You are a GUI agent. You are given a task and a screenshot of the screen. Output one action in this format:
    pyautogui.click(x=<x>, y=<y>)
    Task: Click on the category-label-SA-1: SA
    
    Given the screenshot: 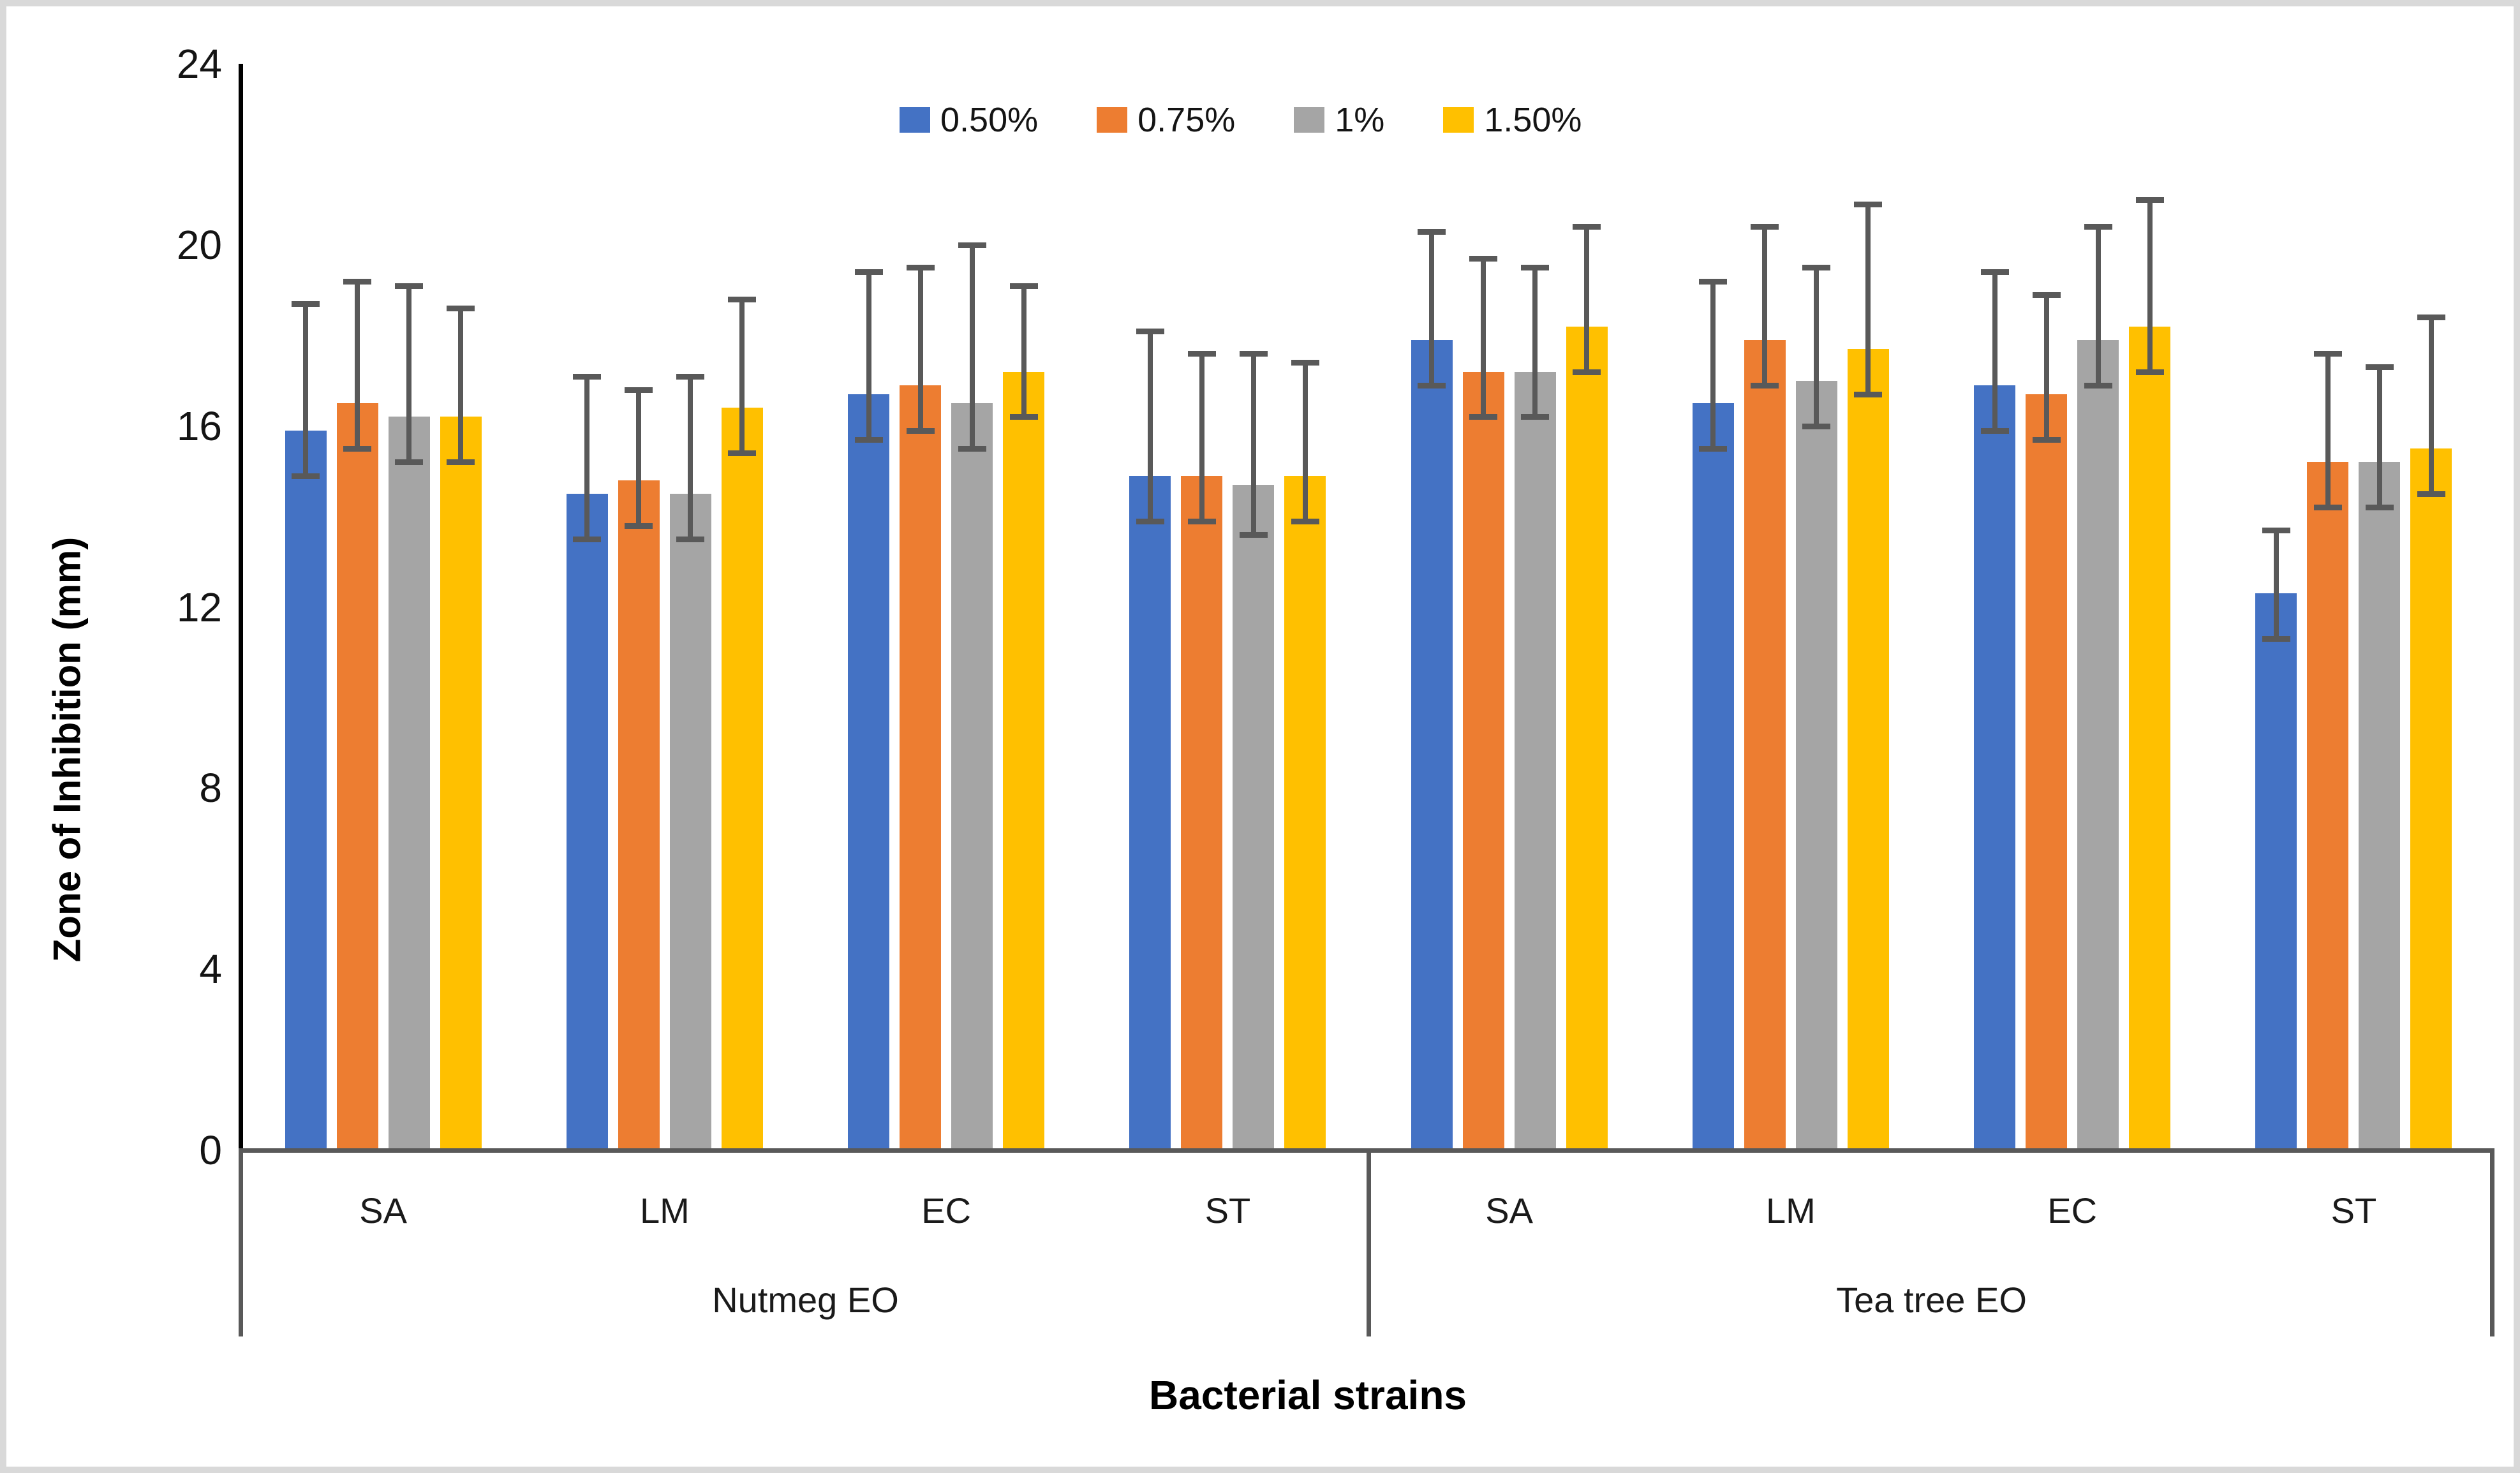 What is the action you would take?
    pyautogui.click(x=1509, y=1210)
    